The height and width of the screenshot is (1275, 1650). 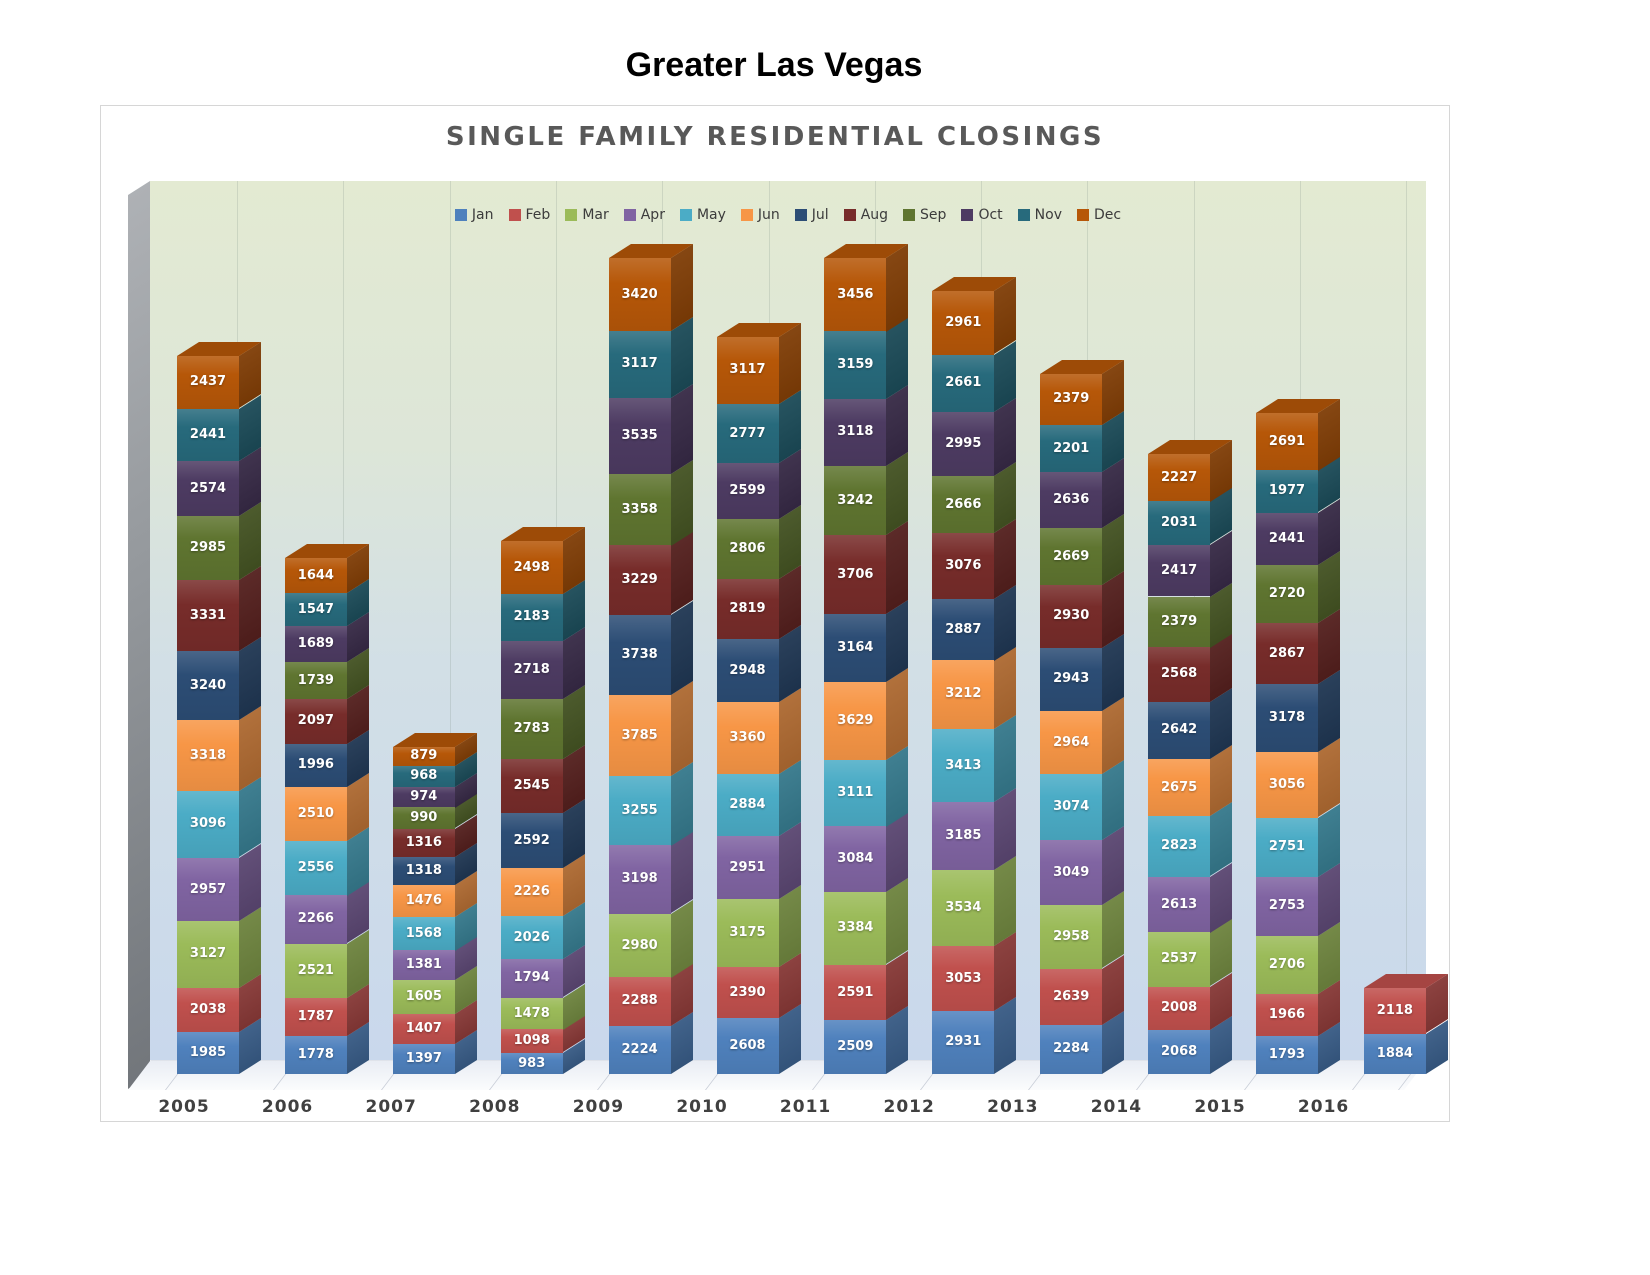 I want to click on bar-value-label: 3240, so click(x=208, y=686).